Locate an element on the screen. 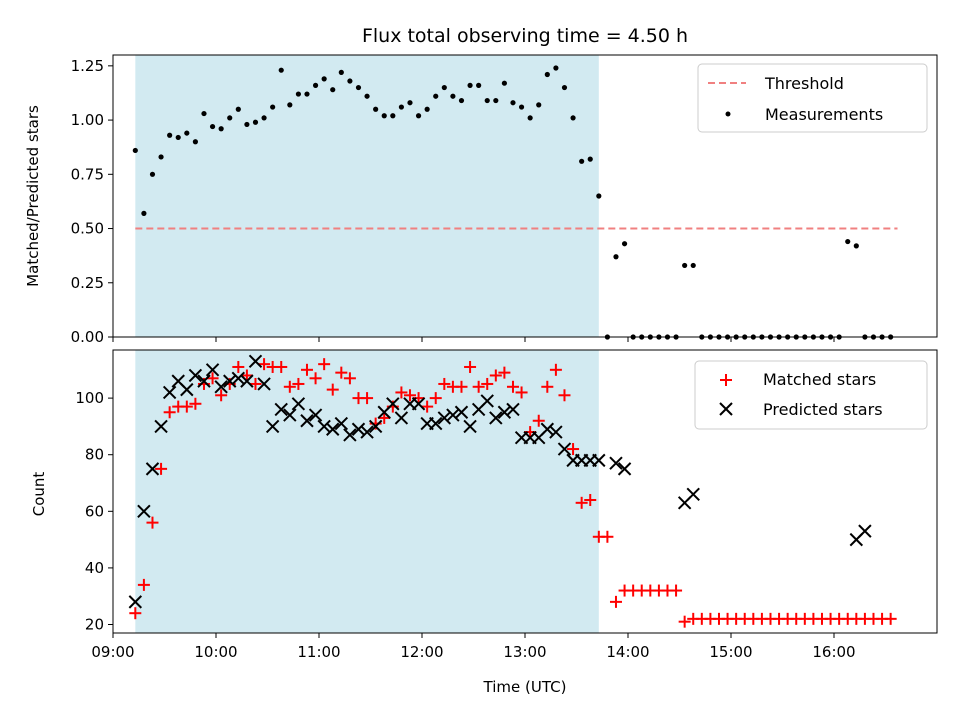 This screenshot has height=720, width=960. legend-predicted-label: Predicted stars is located at coordinates (823, 409).